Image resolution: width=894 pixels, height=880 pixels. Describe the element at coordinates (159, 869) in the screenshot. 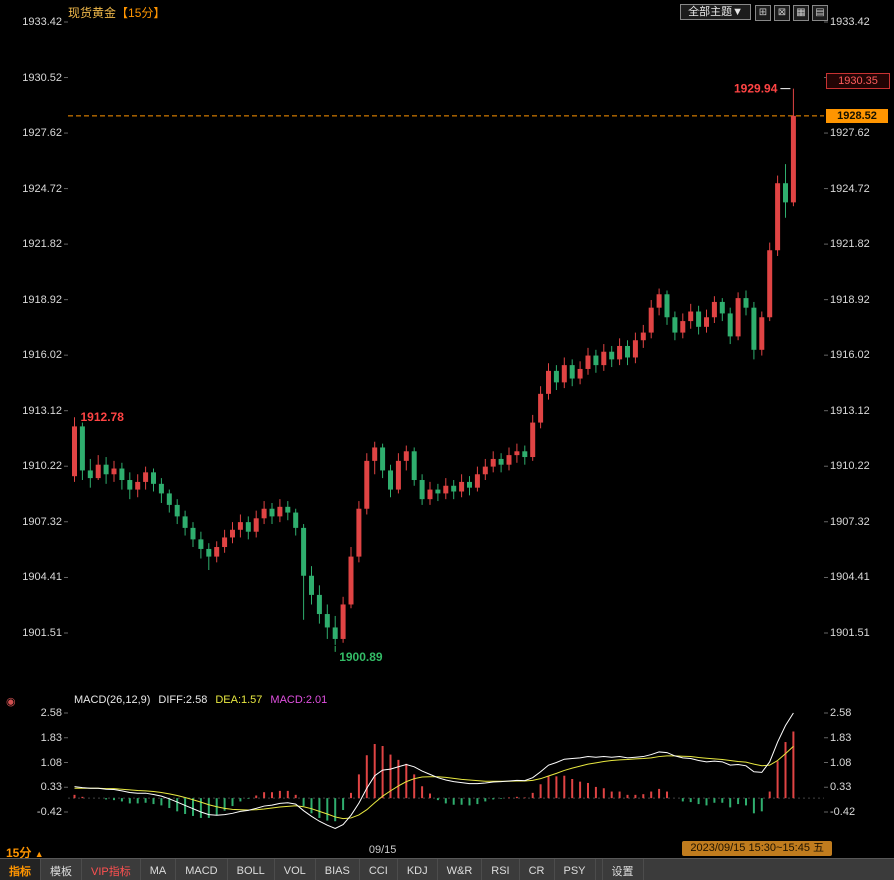

I see `toolbar-item: MA` at that location.